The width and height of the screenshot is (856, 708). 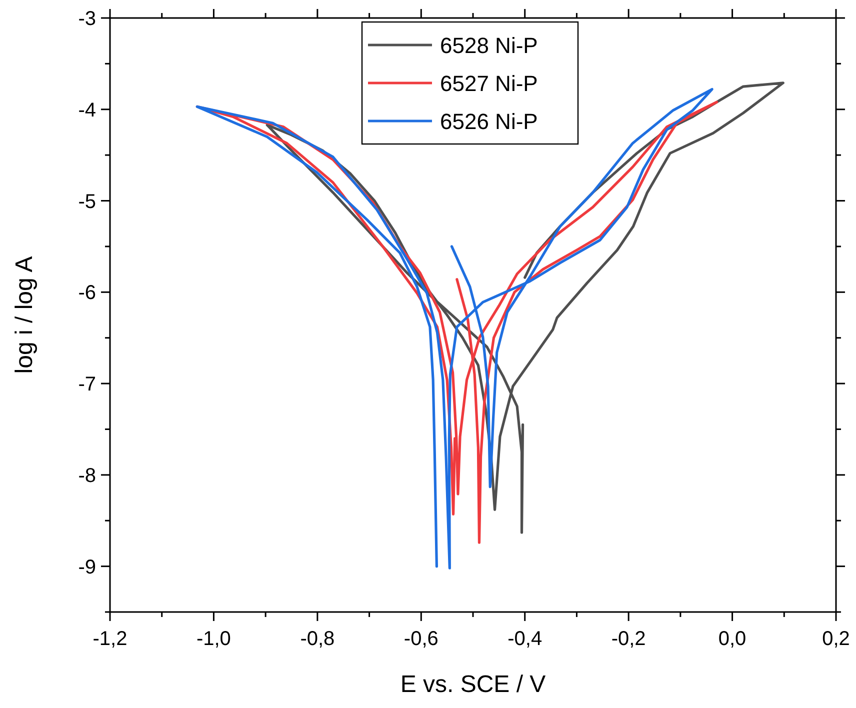 I want to click on legend-label: 6527 Ni-P, so click(x=489, y=83).